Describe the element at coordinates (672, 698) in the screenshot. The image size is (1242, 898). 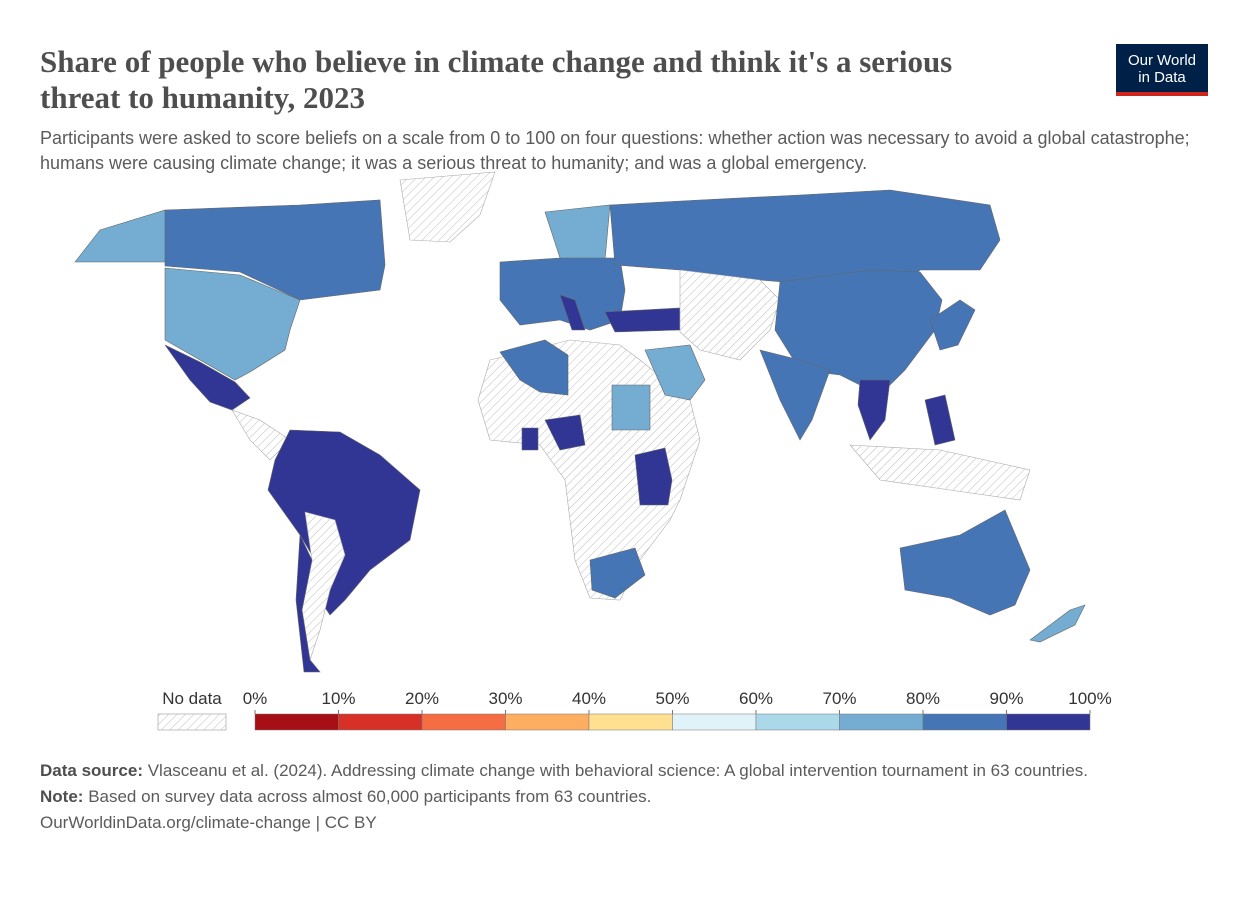
I see `legend-tick-label: 50%` at that location.